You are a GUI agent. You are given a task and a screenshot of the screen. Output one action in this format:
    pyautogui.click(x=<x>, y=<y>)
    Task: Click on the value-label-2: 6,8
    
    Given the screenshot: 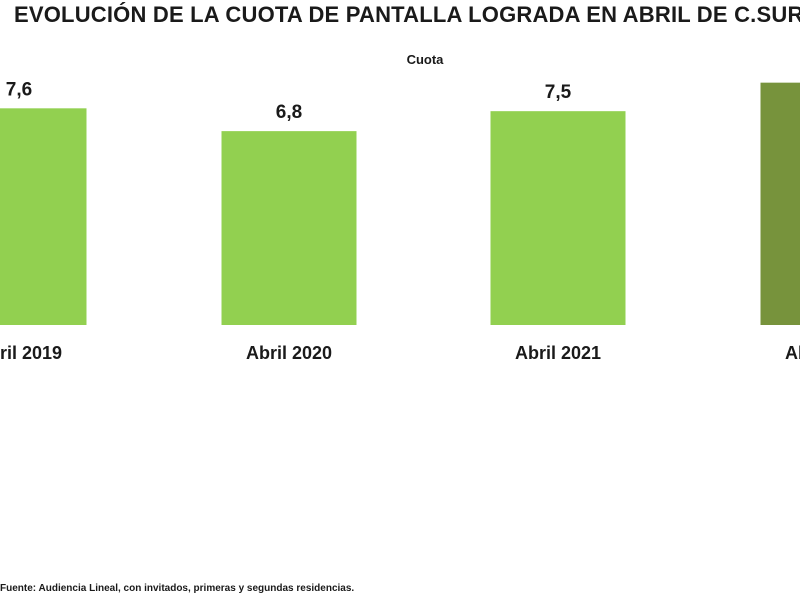 What is the action you would take?
    pyautogui.click(x=289, y=112)
    